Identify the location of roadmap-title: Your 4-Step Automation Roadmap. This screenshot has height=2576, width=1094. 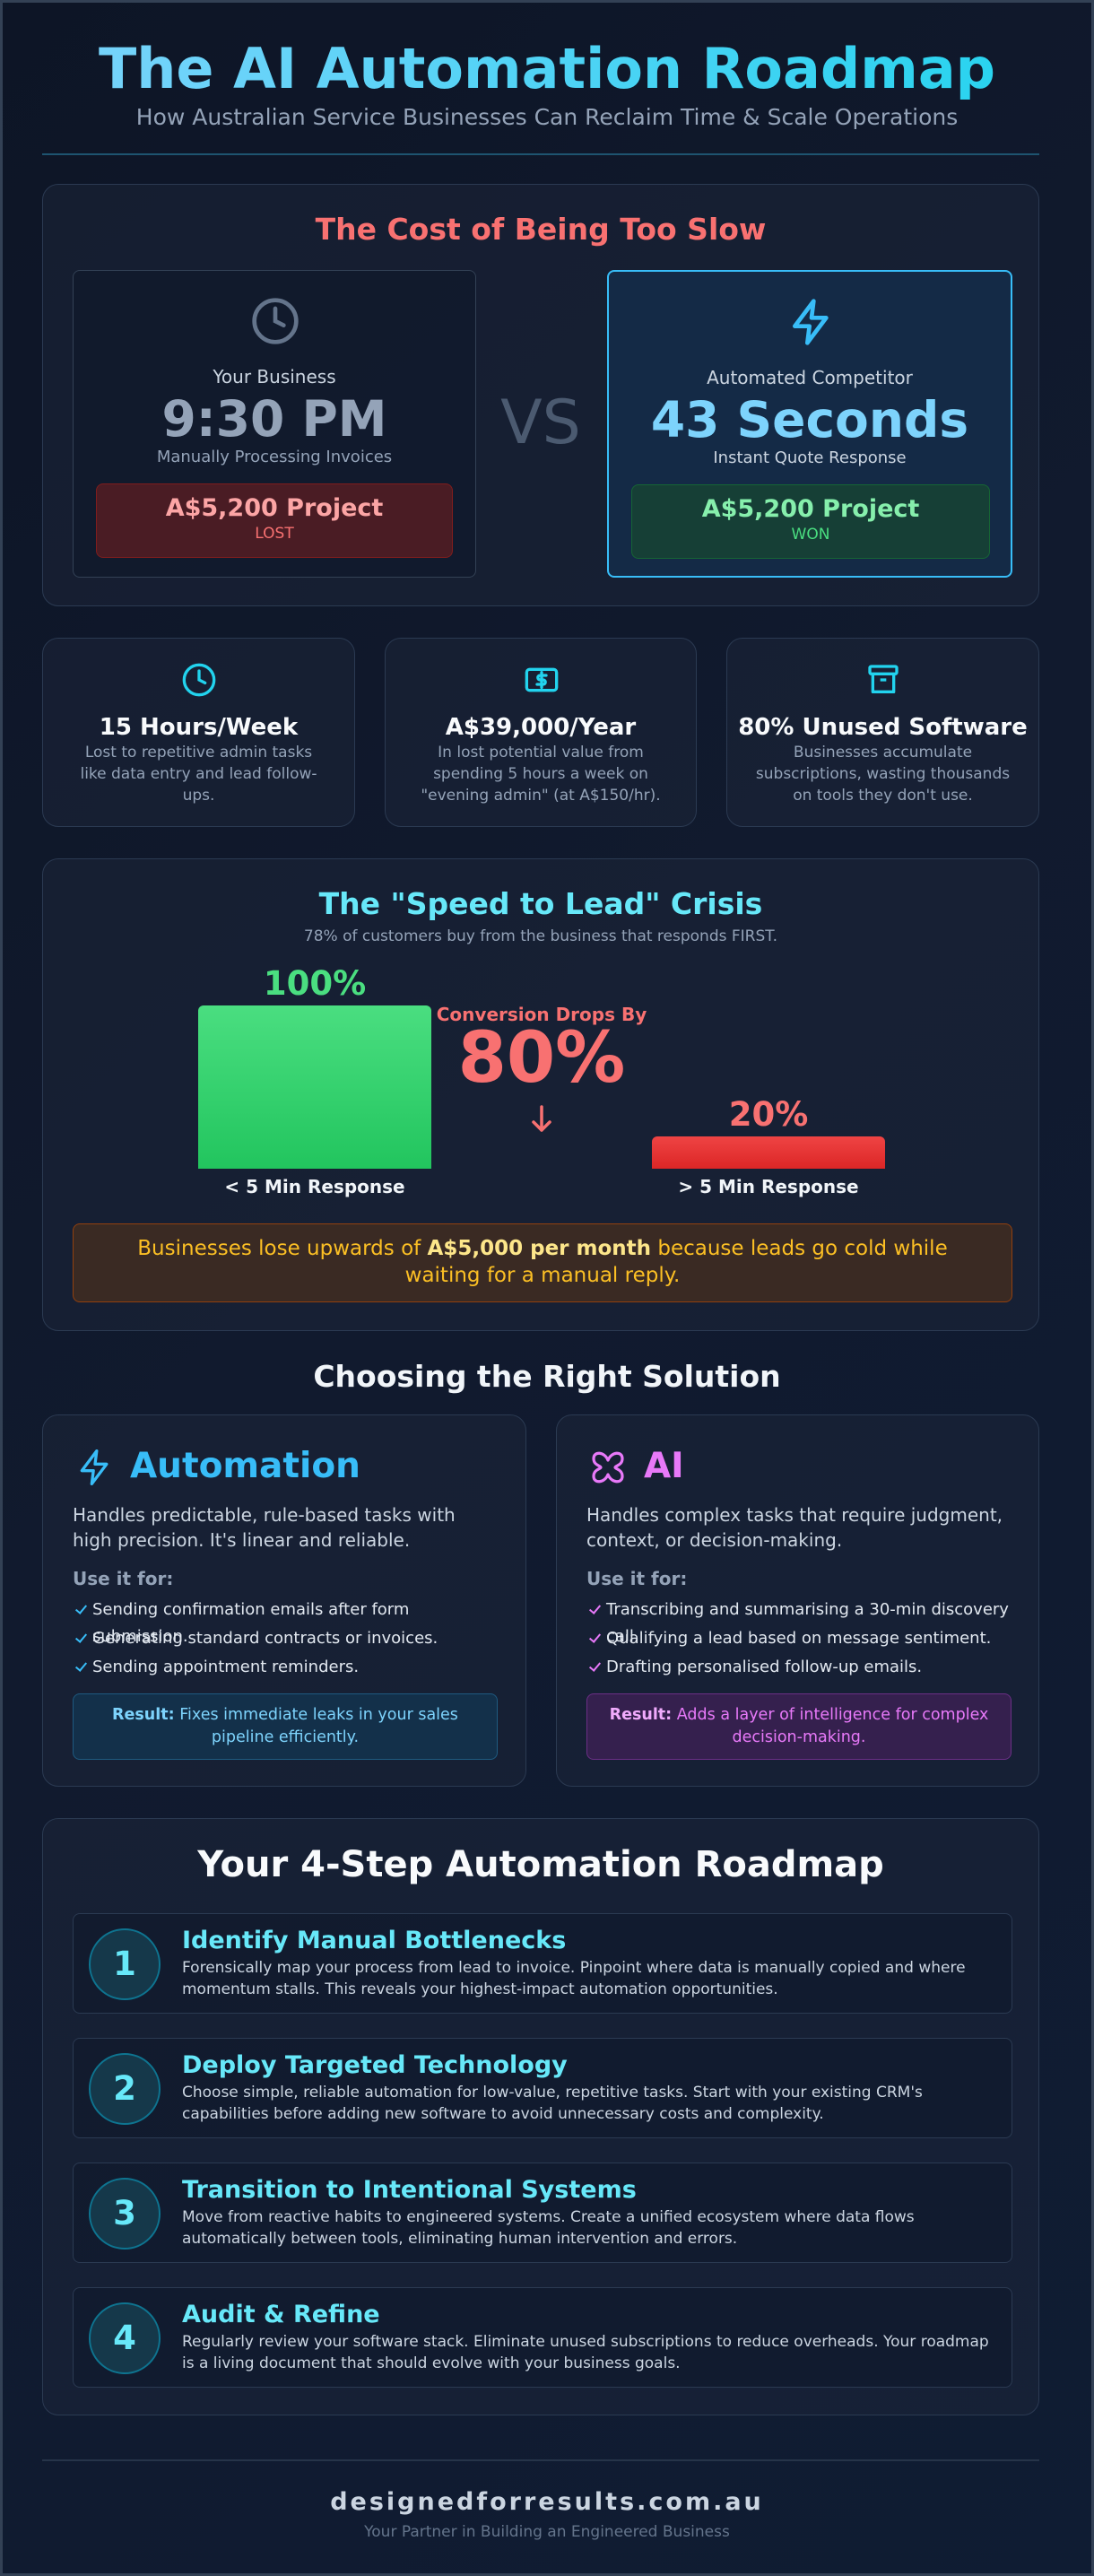
(540, 1864).